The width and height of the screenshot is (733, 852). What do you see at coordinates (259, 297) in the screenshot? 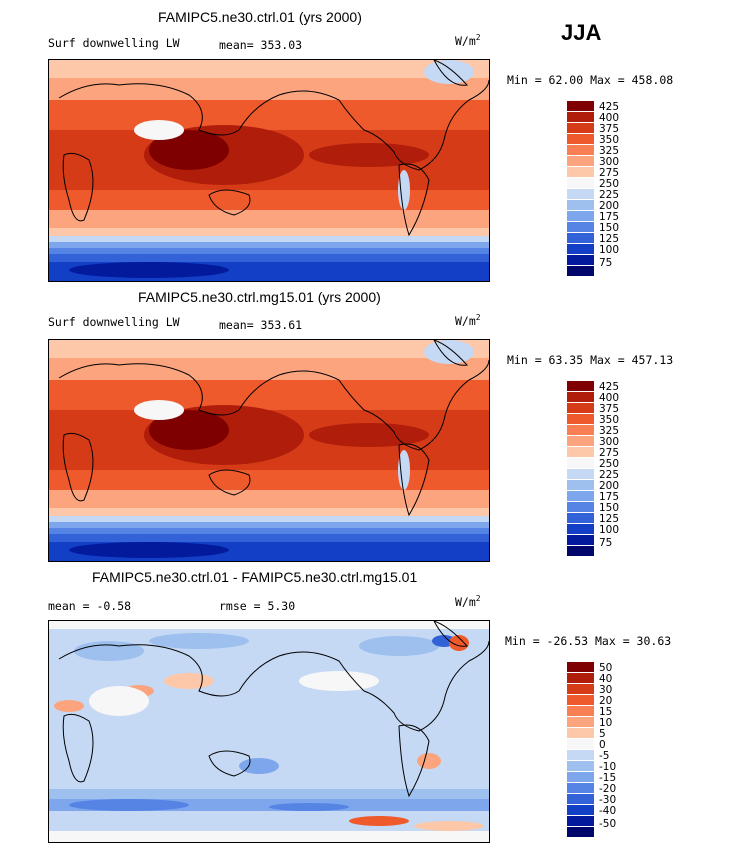
I see `panel2-title: FAMIPC5.ne30.ctrl.mg15.01 (yrs 2000)` at bounding box center [259, 297].